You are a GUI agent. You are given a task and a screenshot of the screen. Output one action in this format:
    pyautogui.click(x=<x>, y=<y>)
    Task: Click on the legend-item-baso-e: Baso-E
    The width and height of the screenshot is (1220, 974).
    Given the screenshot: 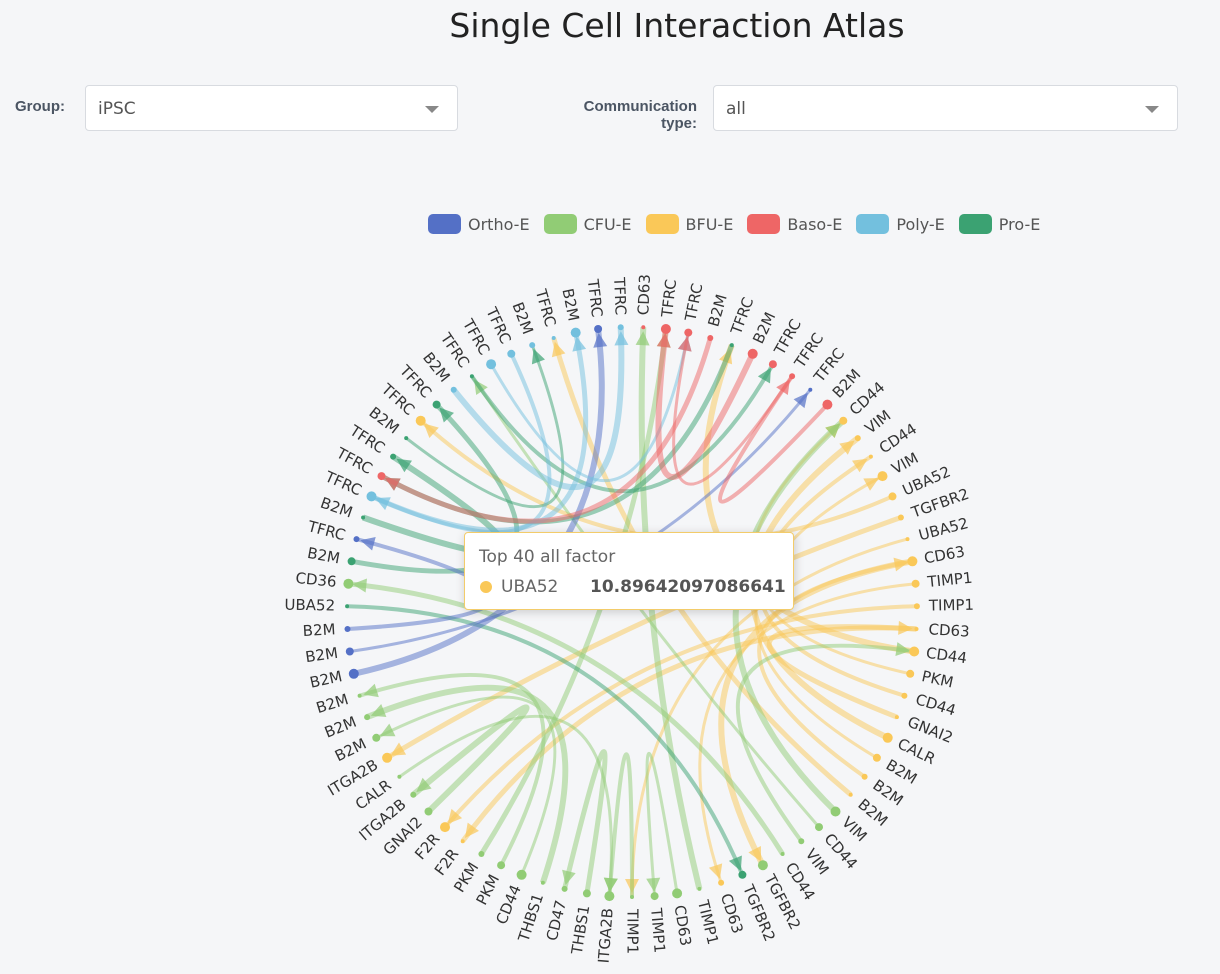 What is the action you would take?
    pyautogui.click(x=794, y=224)
    